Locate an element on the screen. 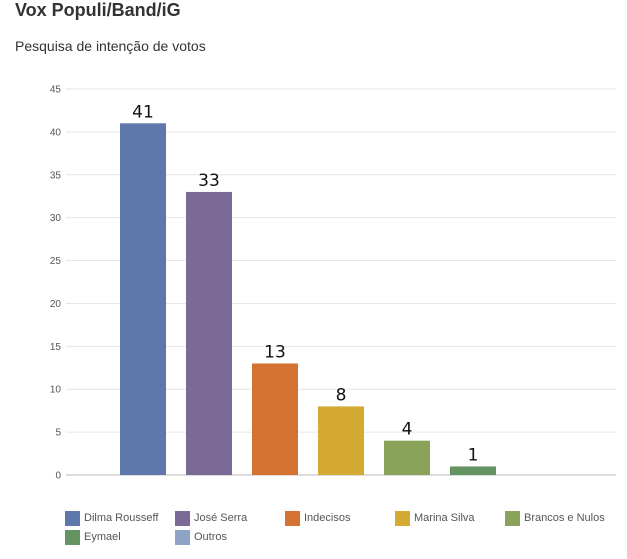 The height and width of the screenshot is (559, 627). y-tick-label: 15 is located at coordinates (56, 347).